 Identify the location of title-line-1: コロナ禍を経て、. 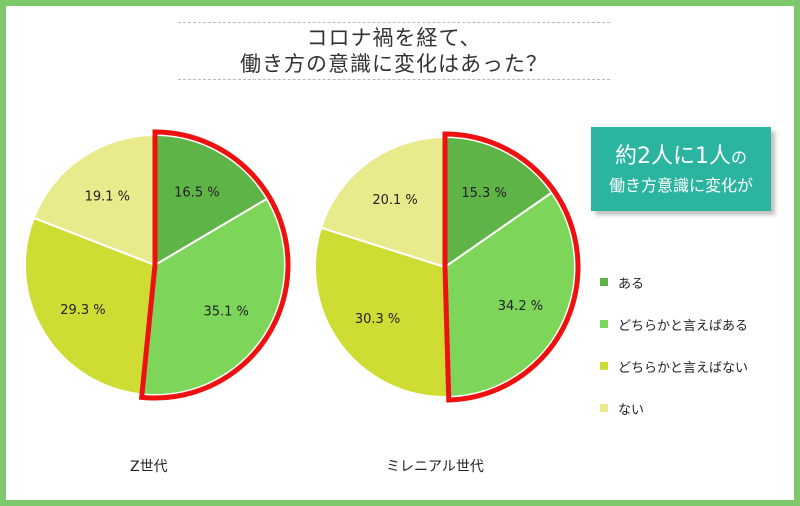
(394, 38).